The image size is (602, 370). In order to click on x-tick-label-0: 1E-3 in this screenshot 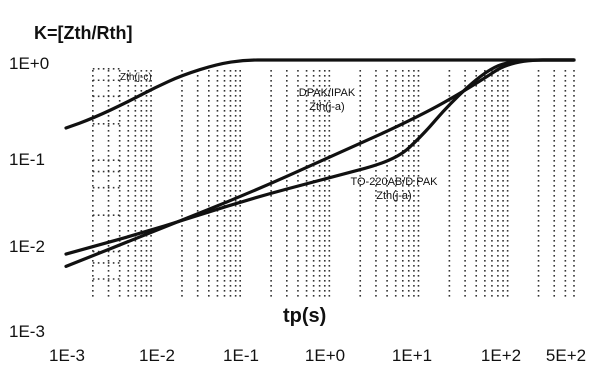, I will do `click(67, 355)`.